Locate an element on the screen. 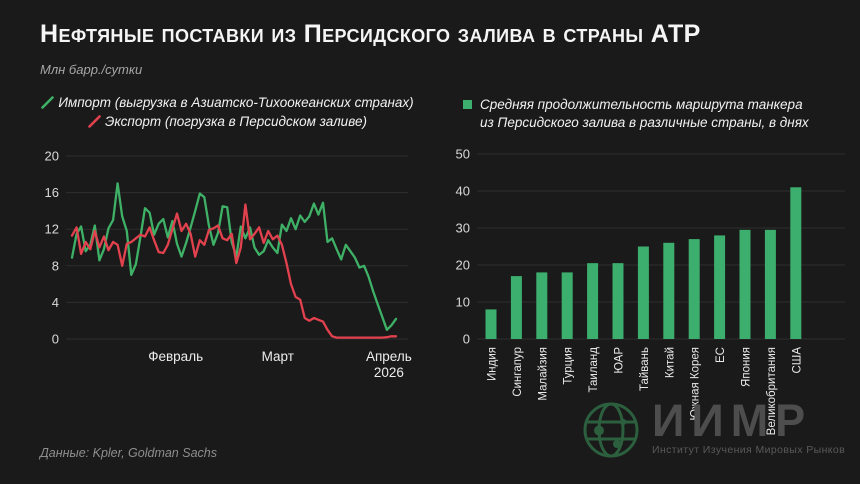 The height and width of the screenshot is (484, 860). y-axis-tick-label: 12 is located at coordinates (52, 229).